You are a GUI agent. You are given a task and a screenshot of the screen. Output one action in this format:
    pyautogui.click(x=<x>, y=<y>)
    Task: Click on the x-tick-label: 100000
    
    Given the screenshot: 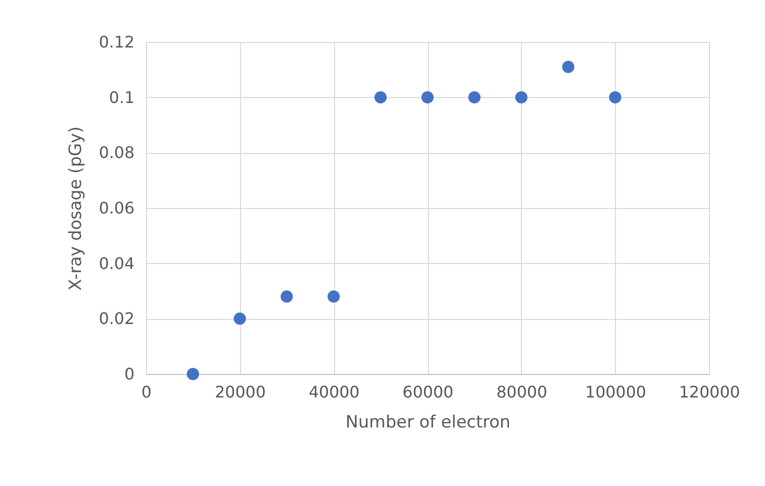 What is the action you would take?
    pyautogui.click(x=615, y=392)
    